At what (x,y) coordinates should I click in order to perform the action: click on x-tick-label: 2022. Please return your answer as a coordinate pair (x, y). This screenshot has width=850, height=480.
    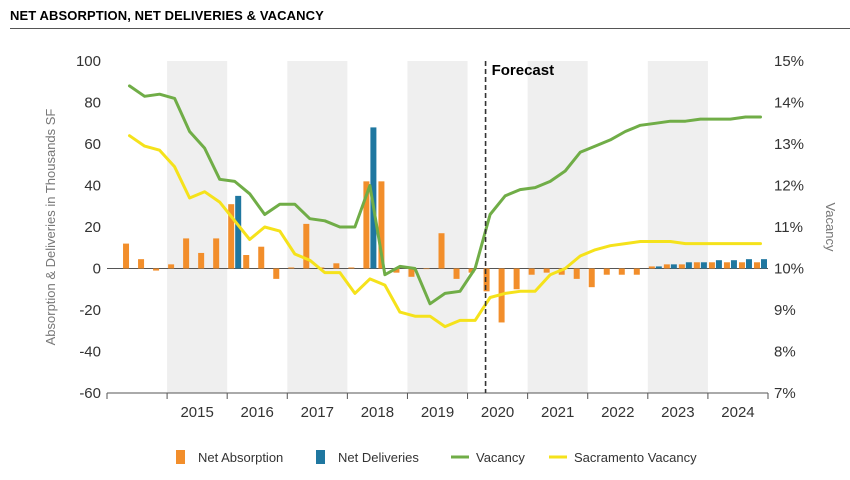
    Looking at the image, I should click on (617, 412).